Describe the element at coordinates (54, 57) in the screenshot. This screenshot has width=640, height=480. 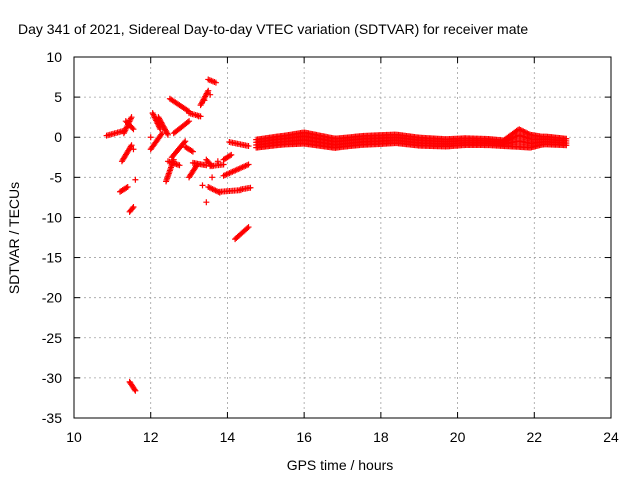
I see `y-tick-label: 10` at that location.